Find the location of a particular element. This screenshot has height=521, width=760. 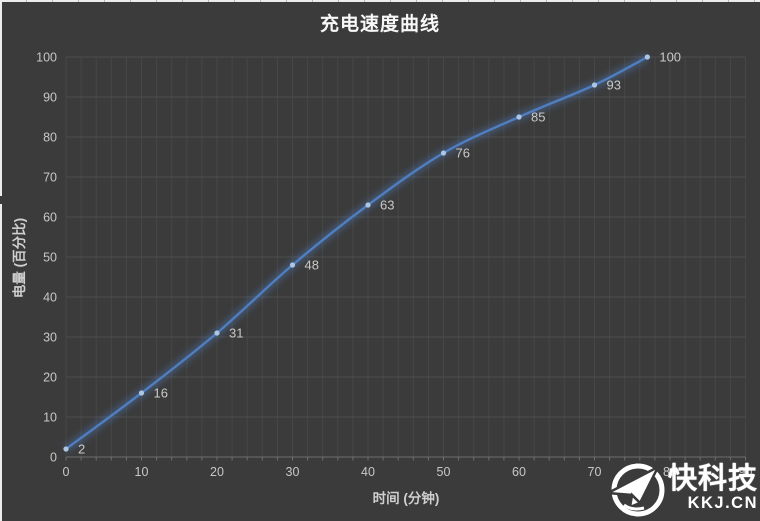

data-label: 100 is located at coordinates (670, 57).